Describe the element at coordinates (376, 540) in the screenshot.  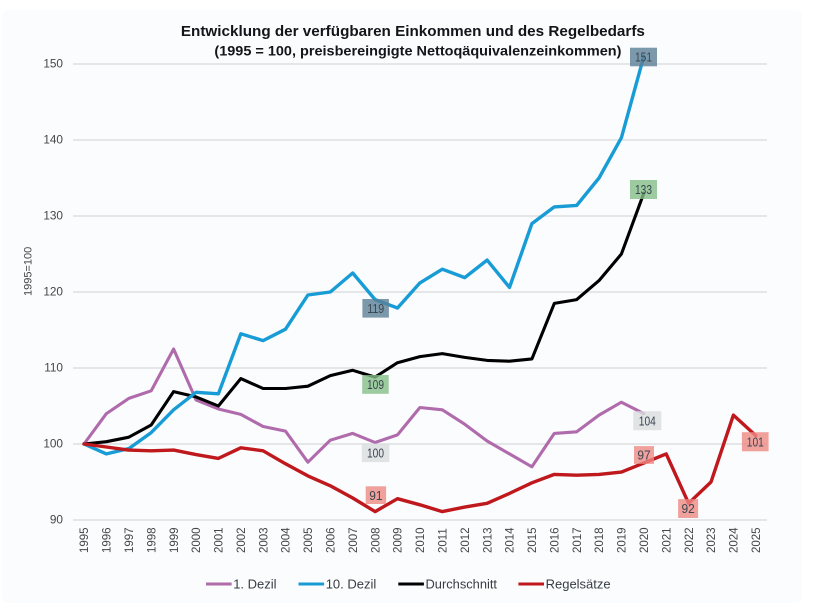
I see `svg-text: 2008` at that location.